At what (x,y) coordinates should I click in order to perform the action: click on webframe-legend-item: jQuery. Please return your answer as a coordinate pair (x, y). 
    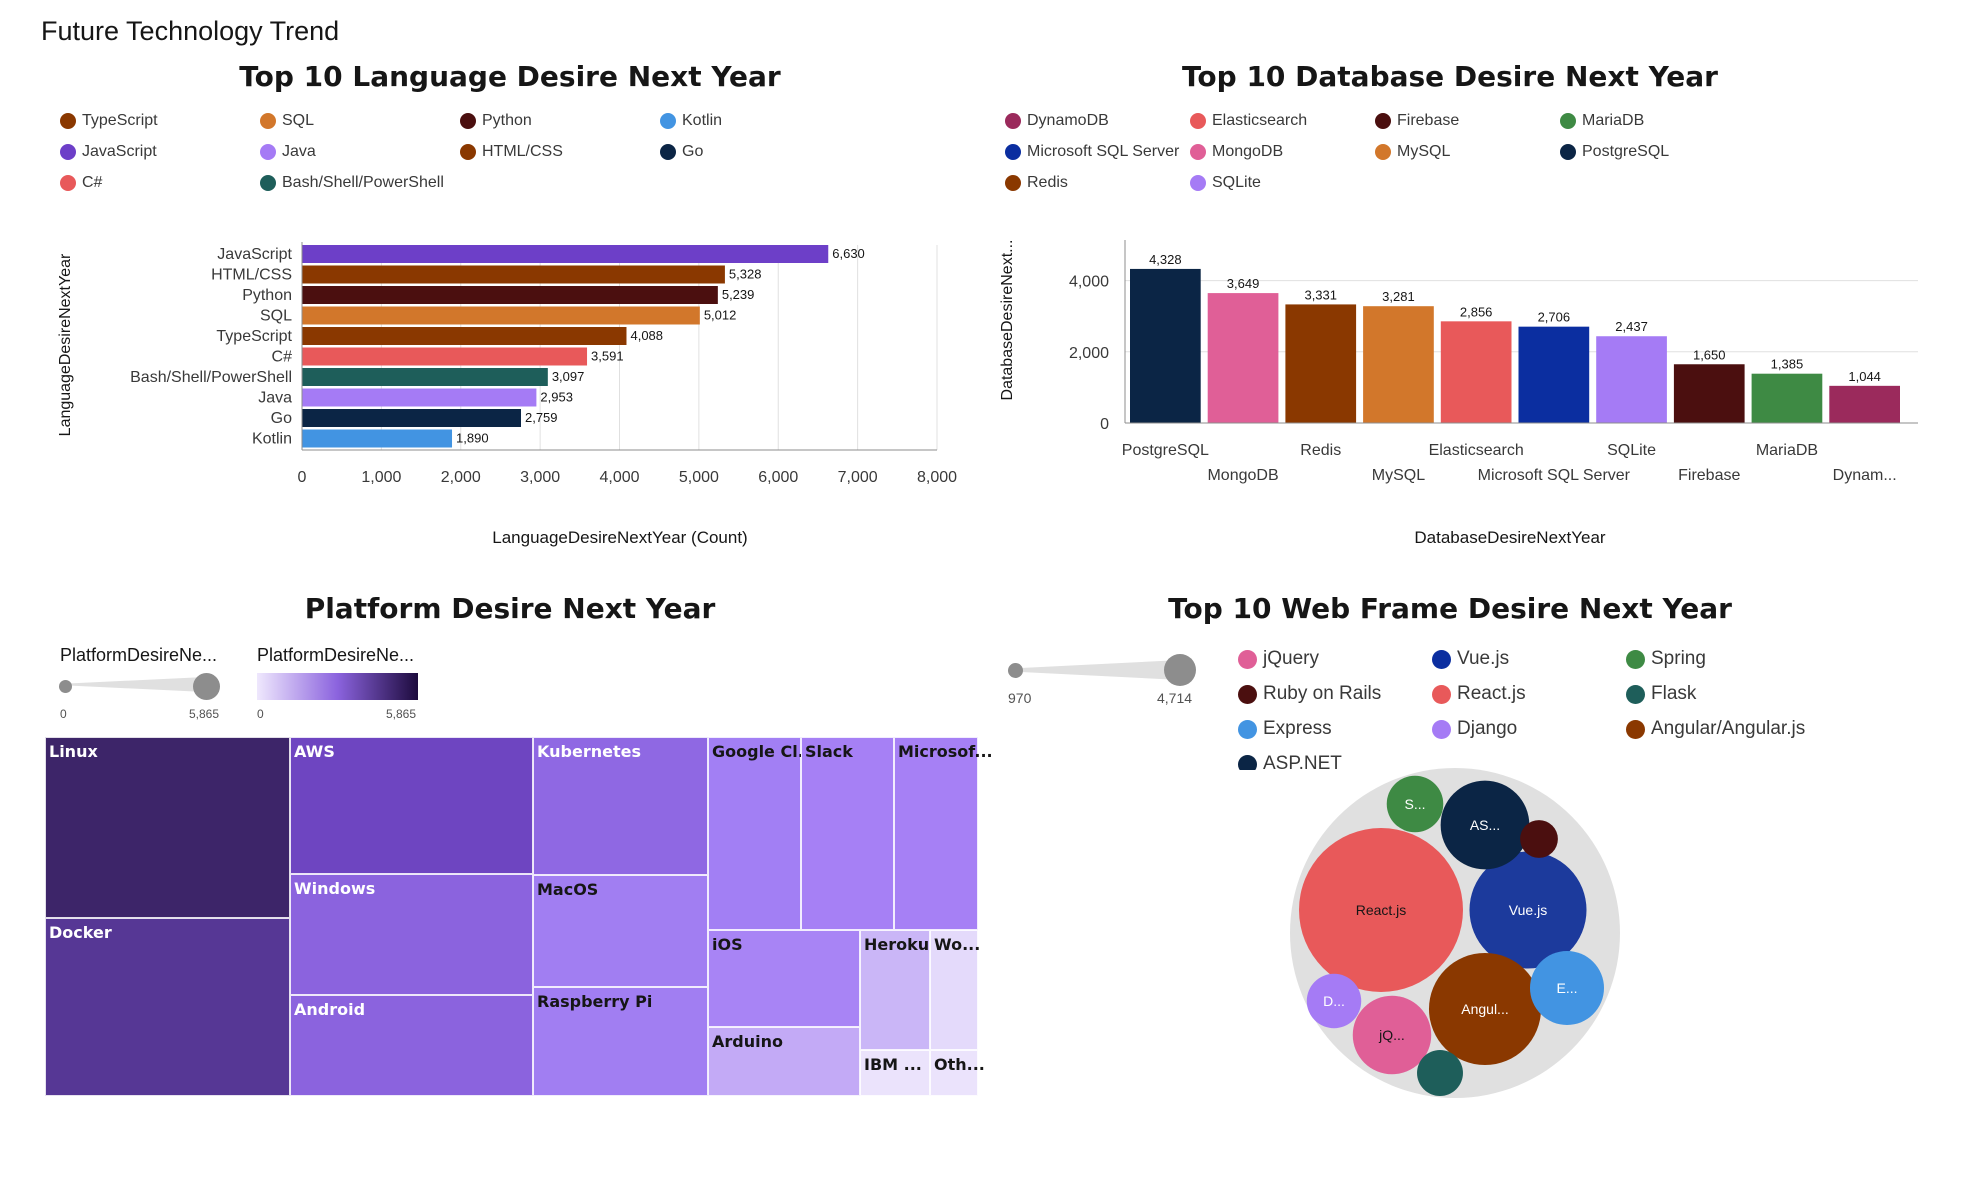
    Looking at the image, I should click on (1278, 659).